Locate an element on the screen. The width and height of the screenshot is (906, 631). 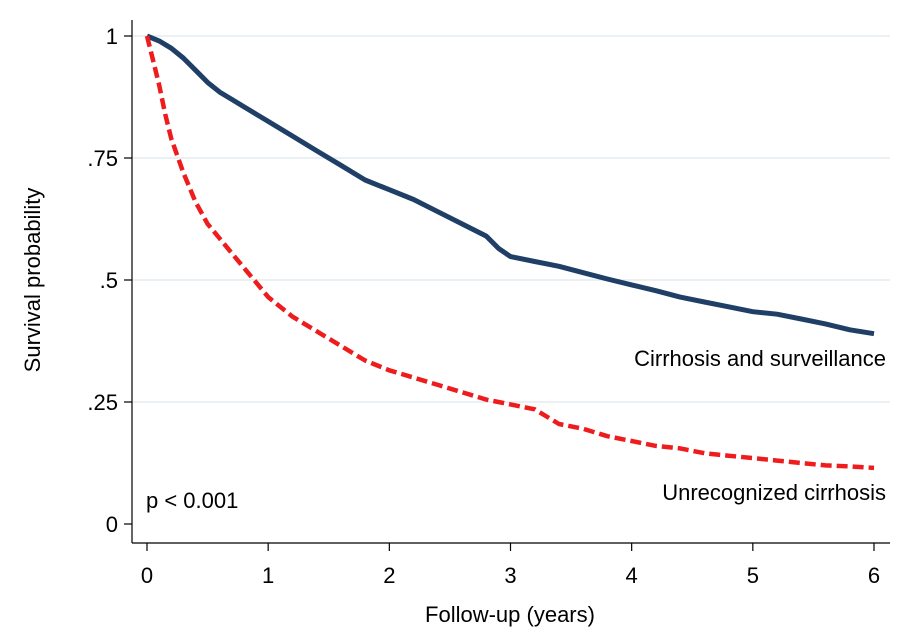
series-label-unrecognized-cirrhosis: Unrecognized cirrhosis is located at coordinates (774, 492).